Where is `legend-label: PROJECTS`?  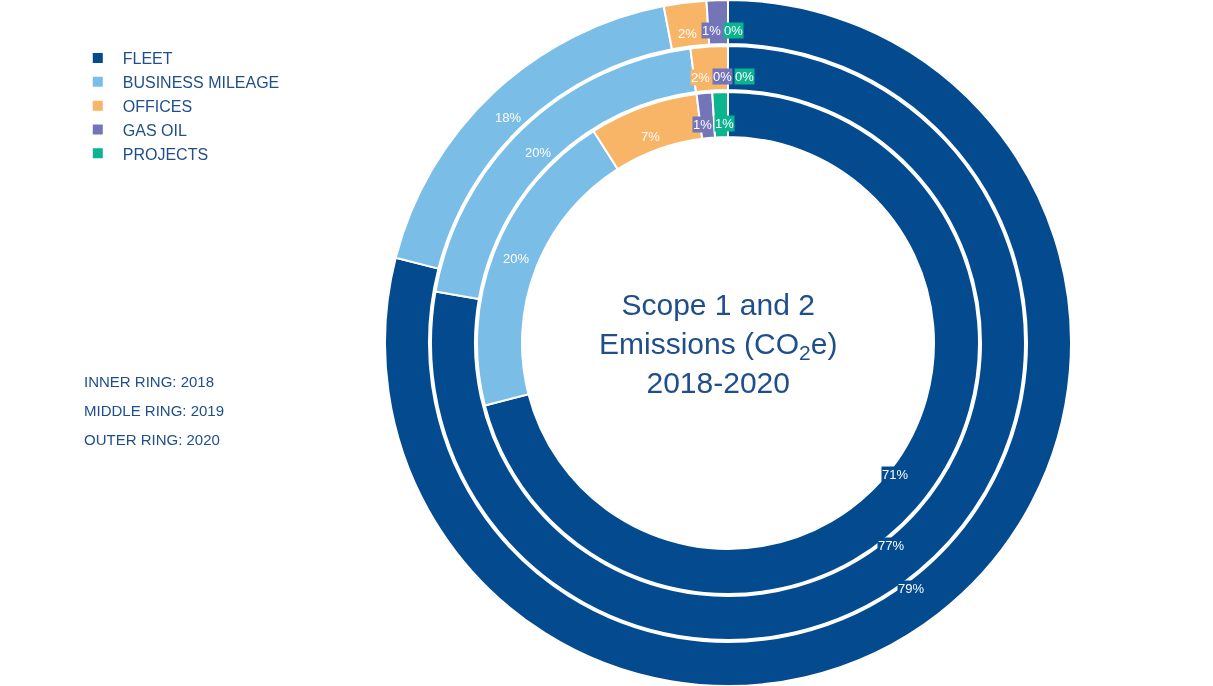 legend-label: PROJECTS is located at coordinates (165, 154).